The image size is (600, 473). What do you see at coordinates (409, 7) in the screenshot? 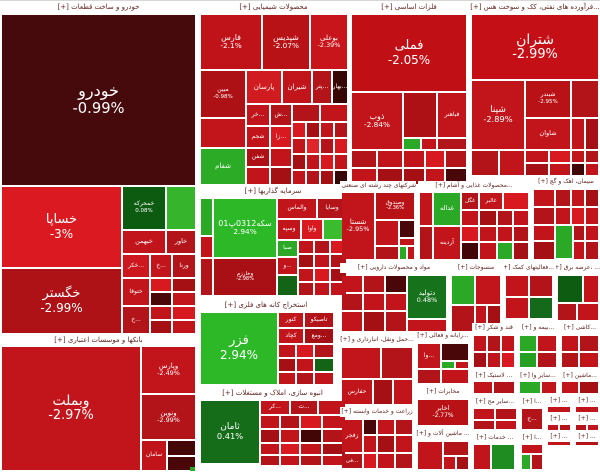
I see `sector-header-metals: فلزات اساسی [+]` at bounding box center [409, 7].